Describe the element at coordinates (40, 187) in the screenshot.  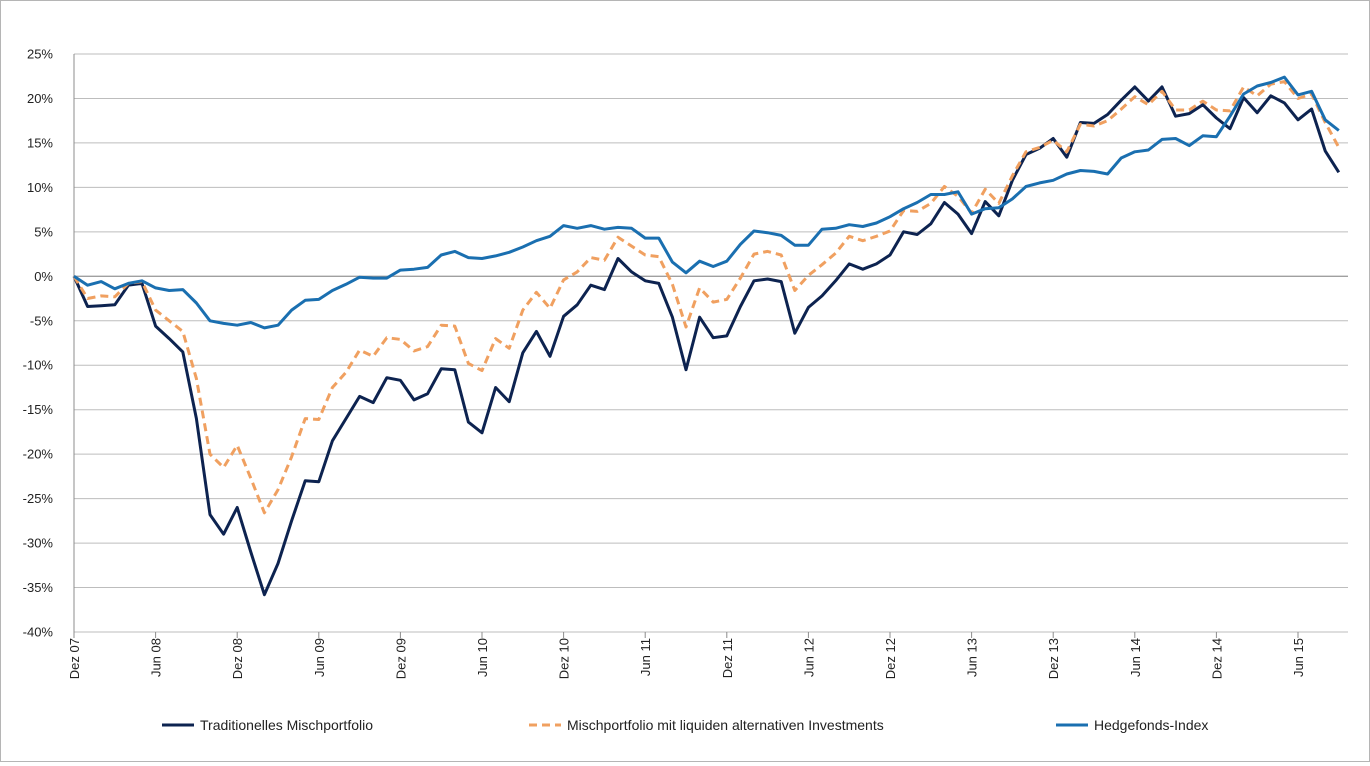
I see `y-tick-label: 10%` at that location.